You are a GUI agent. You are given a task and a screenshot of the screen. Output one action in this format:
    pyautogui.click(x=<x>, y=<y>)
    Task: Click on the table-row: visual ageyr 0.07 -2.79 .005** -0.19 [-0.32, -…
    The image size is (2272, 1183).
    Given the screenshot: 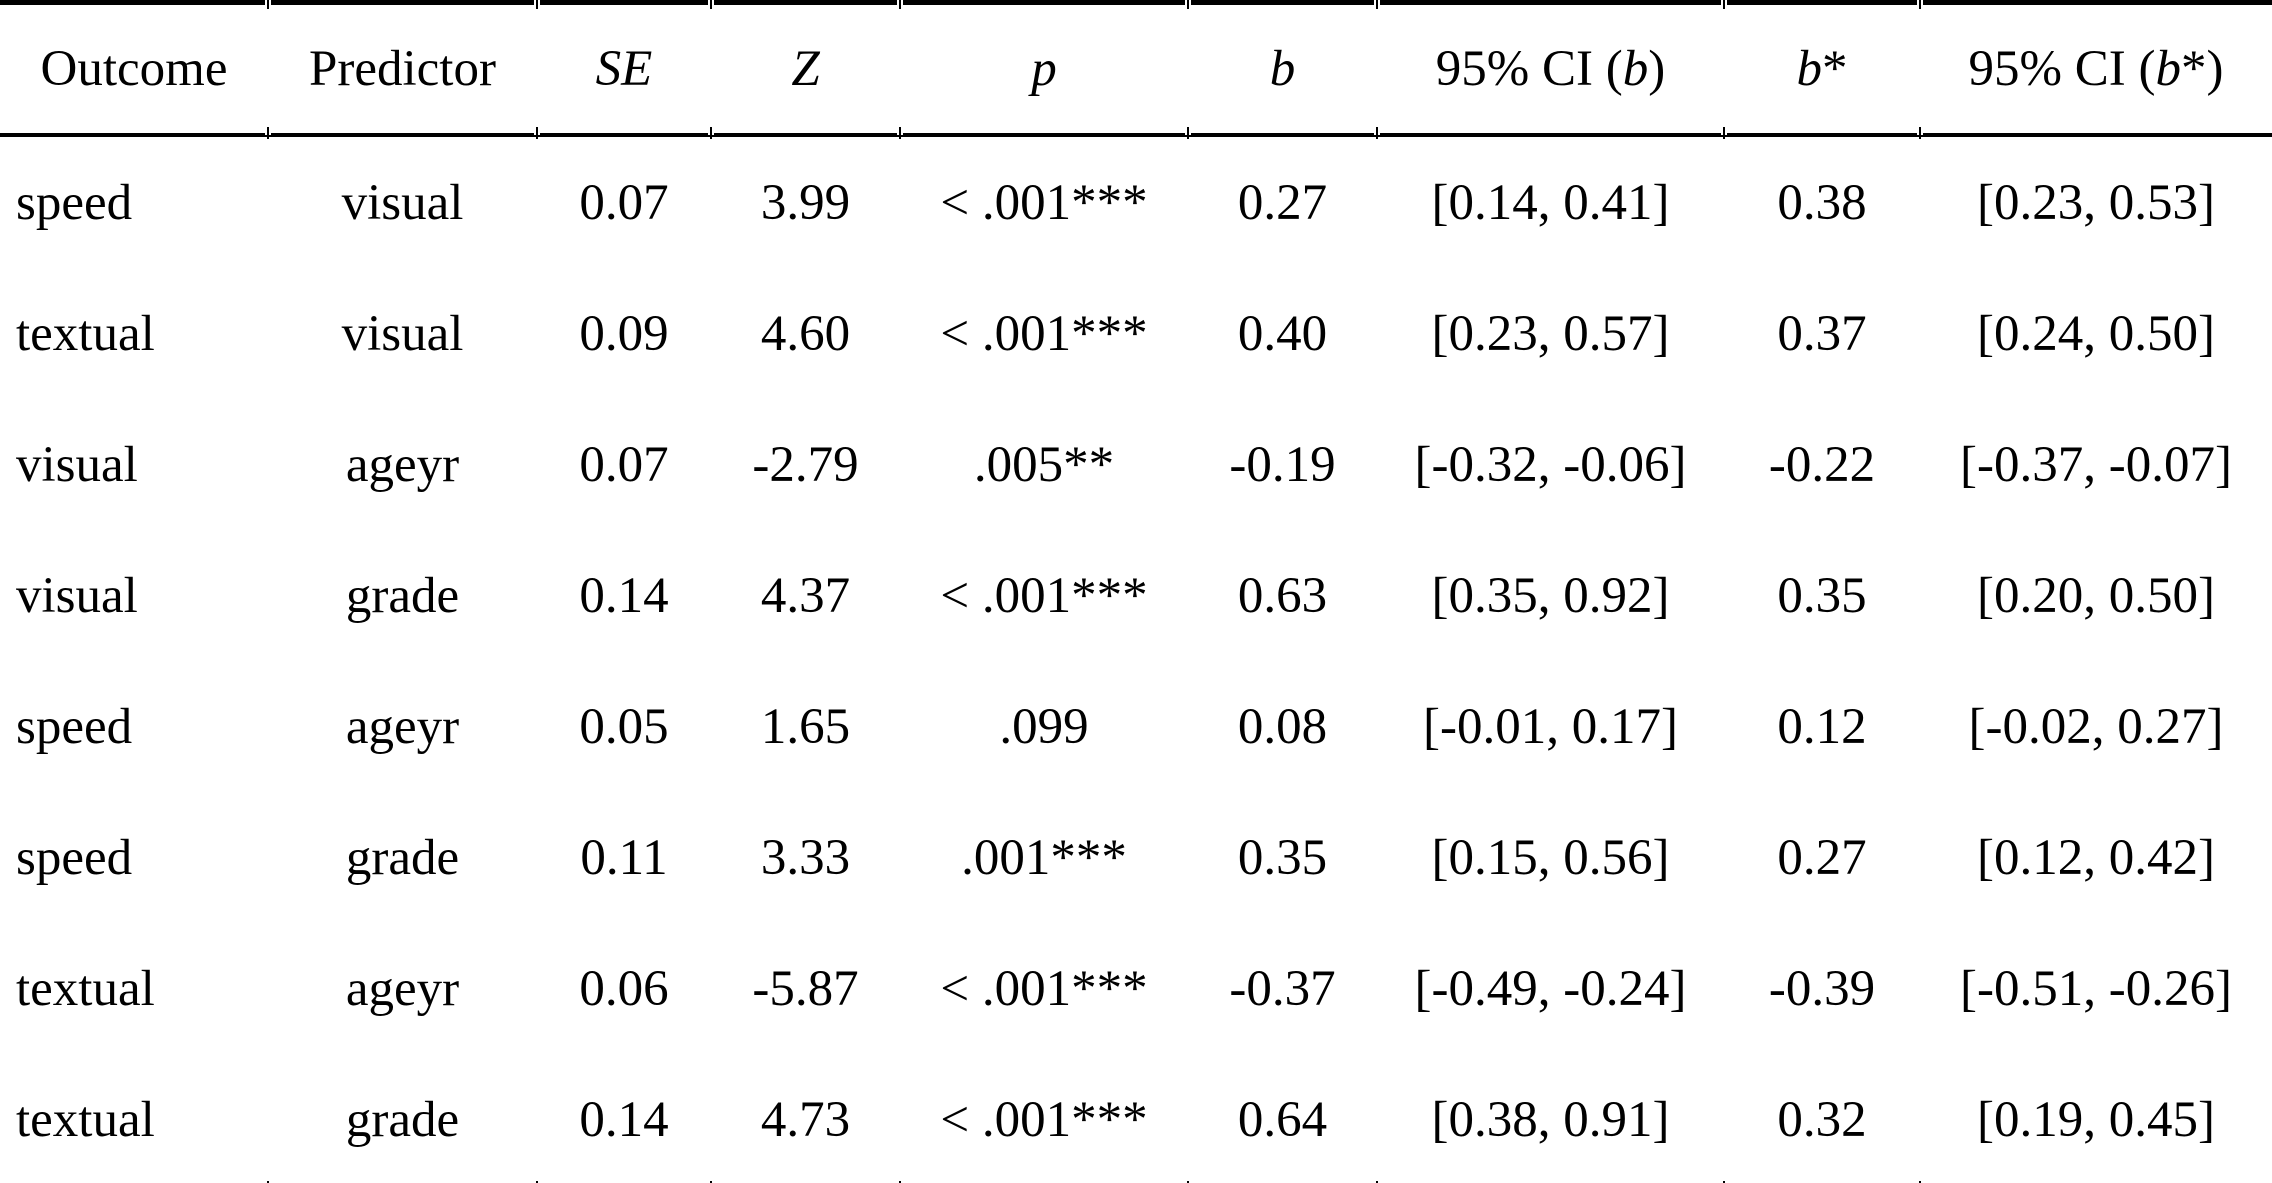 What is the action you would take?
    pyautogui.click(x=1136, y=464)
    